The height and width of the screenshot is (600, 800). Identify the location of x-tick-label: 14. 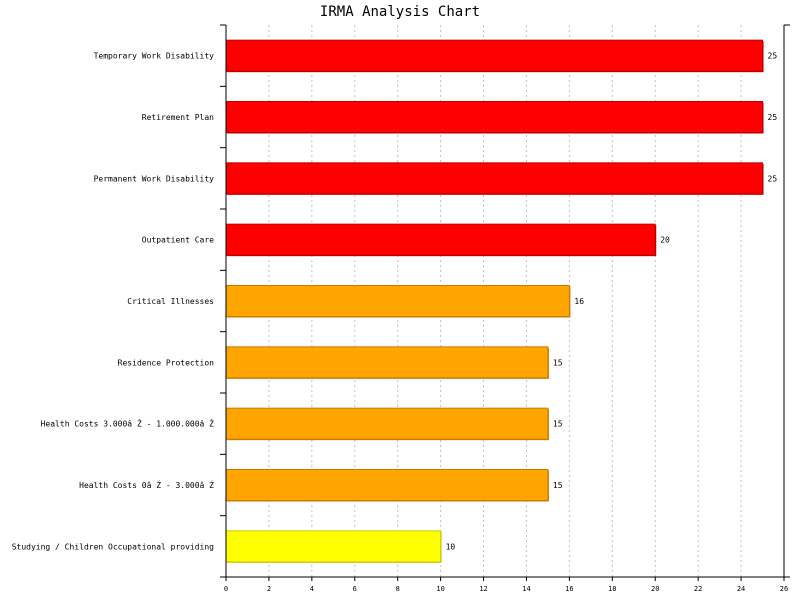
(526, 589).